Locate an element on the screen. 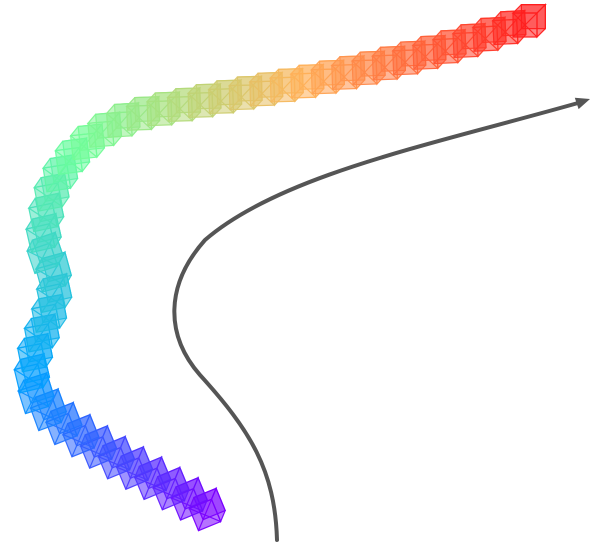 The width and height of the screenshot is (593, 547). camera-frame is located at coordinates (529, 21).